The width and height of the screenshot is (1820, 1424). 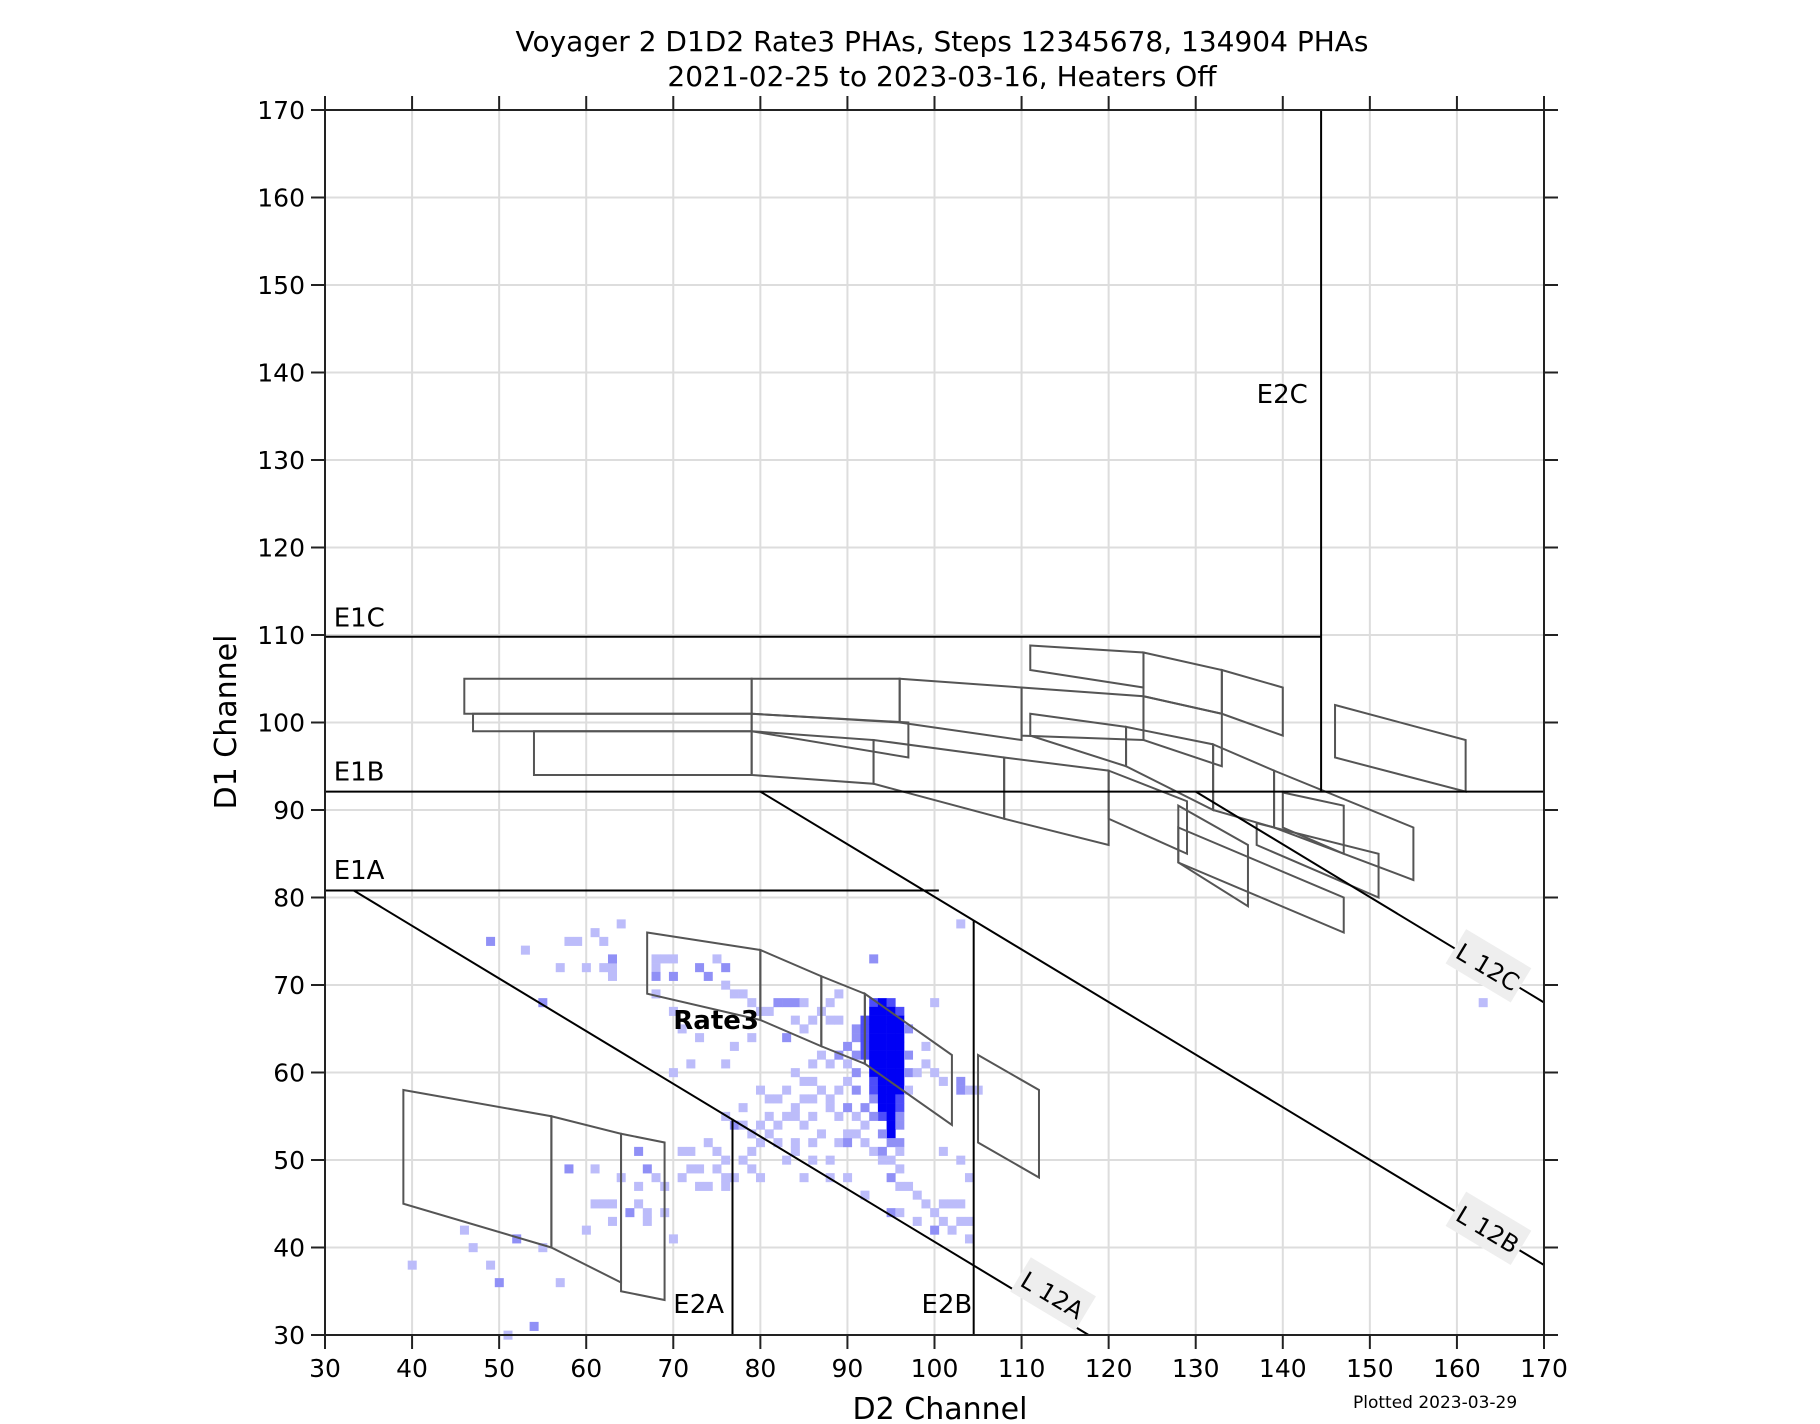 I want to click on label-e1a: E1A, so click(x=359, y=871).